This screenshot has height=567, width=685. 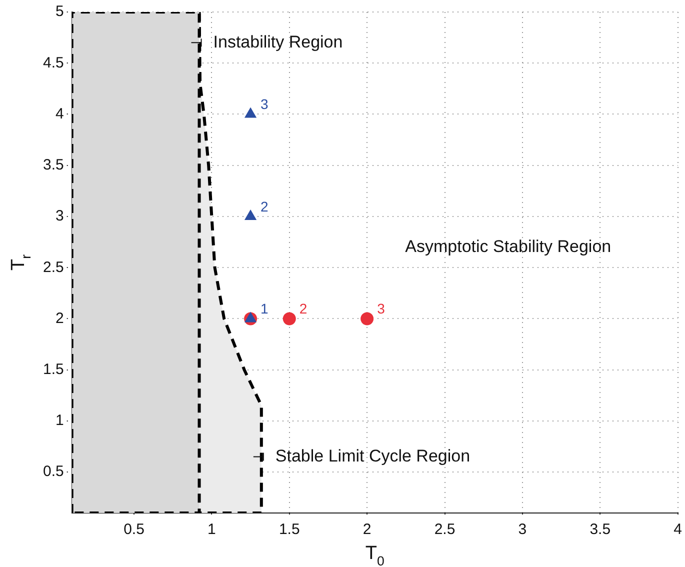 What do you see at coordinates (53, 471) in the screenshot?
I see `y-tick-label: 0.5` at bounding box center [53, 471].